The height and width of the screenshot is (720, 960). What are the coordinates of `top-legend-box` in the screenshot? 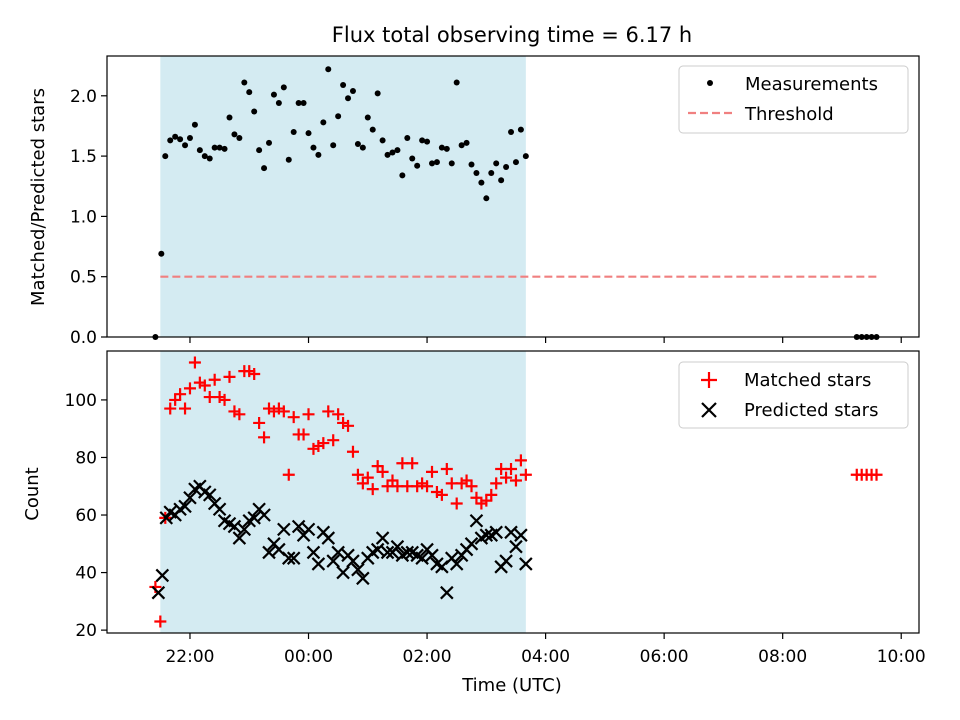 It's located at (793, 99).